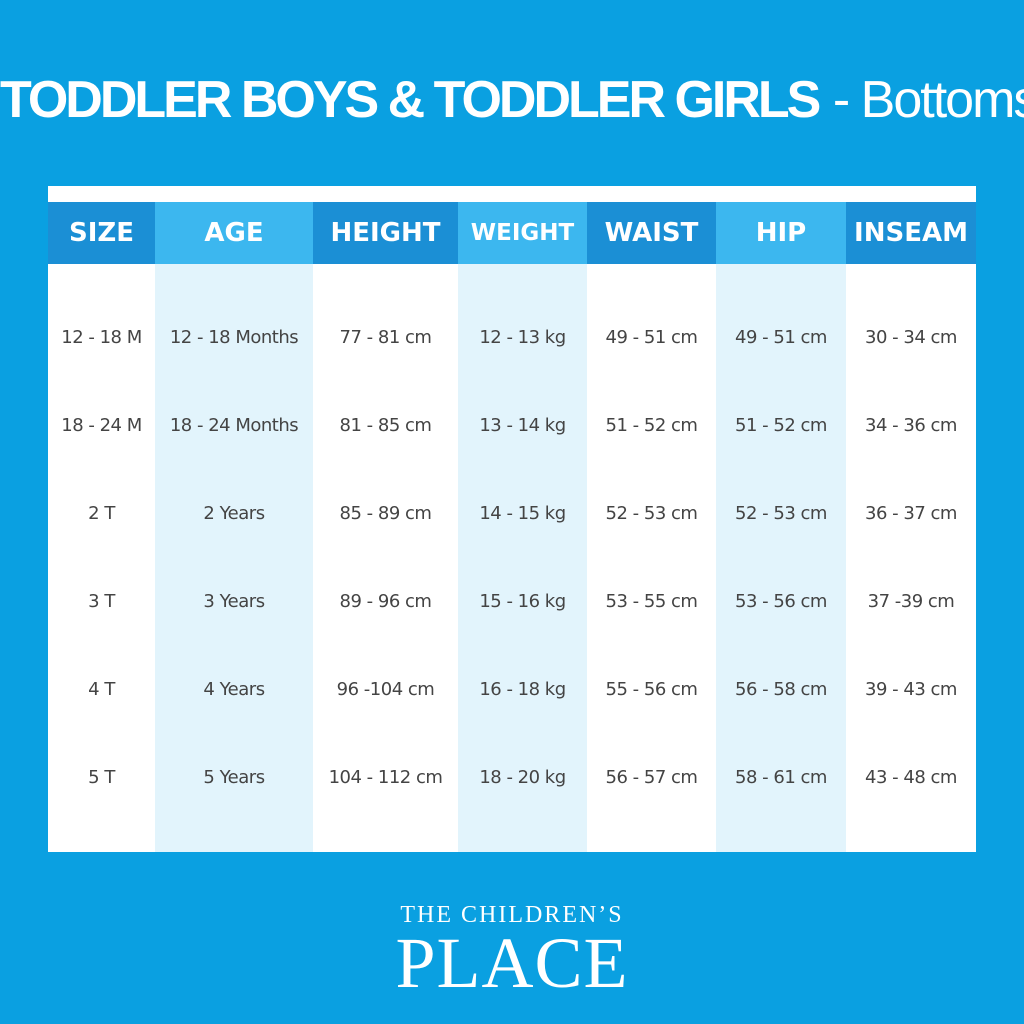  Describe the element at coordinates (522, 425) in the screenshot. I see `table-cell: 13 - 14 kg` at that location.